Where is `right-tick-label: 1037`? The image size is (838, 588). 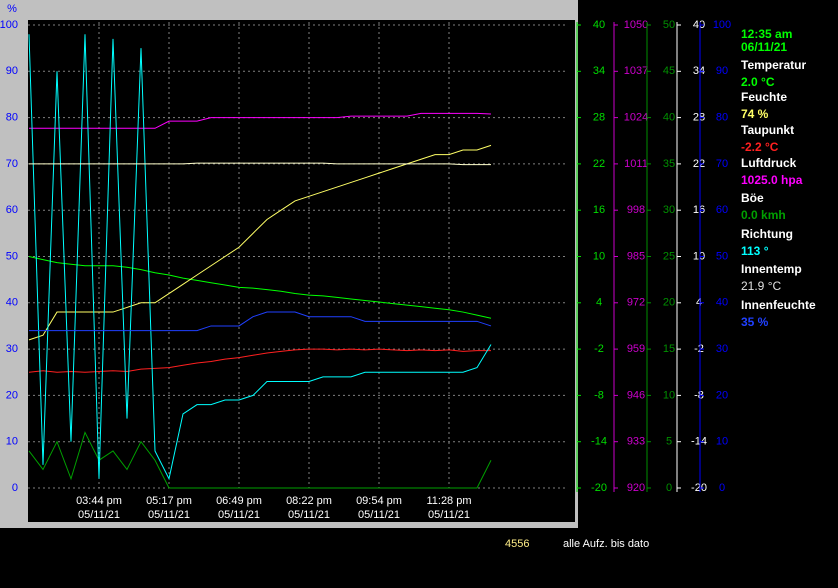
right-tick-label: 1037 is located at coordinates (636, 71).